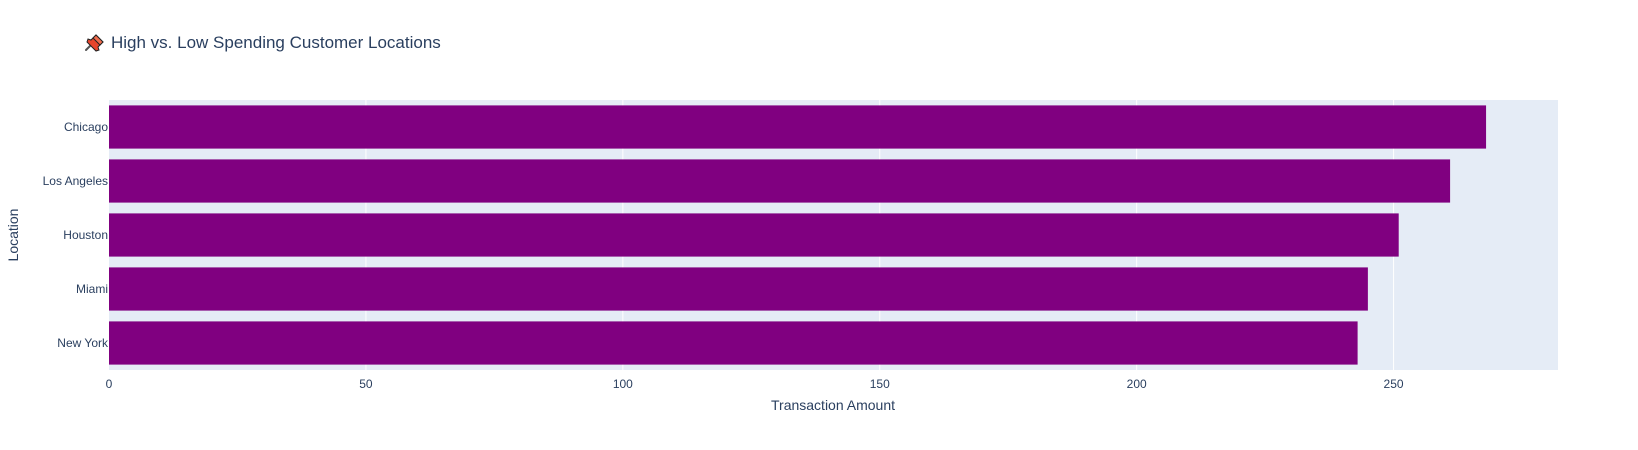 The height and width of the screenshot is (450, 1638). Describe the element at coordinates (92, 289) in the screenshot. I see `y-tick-label: Miami` at that location.